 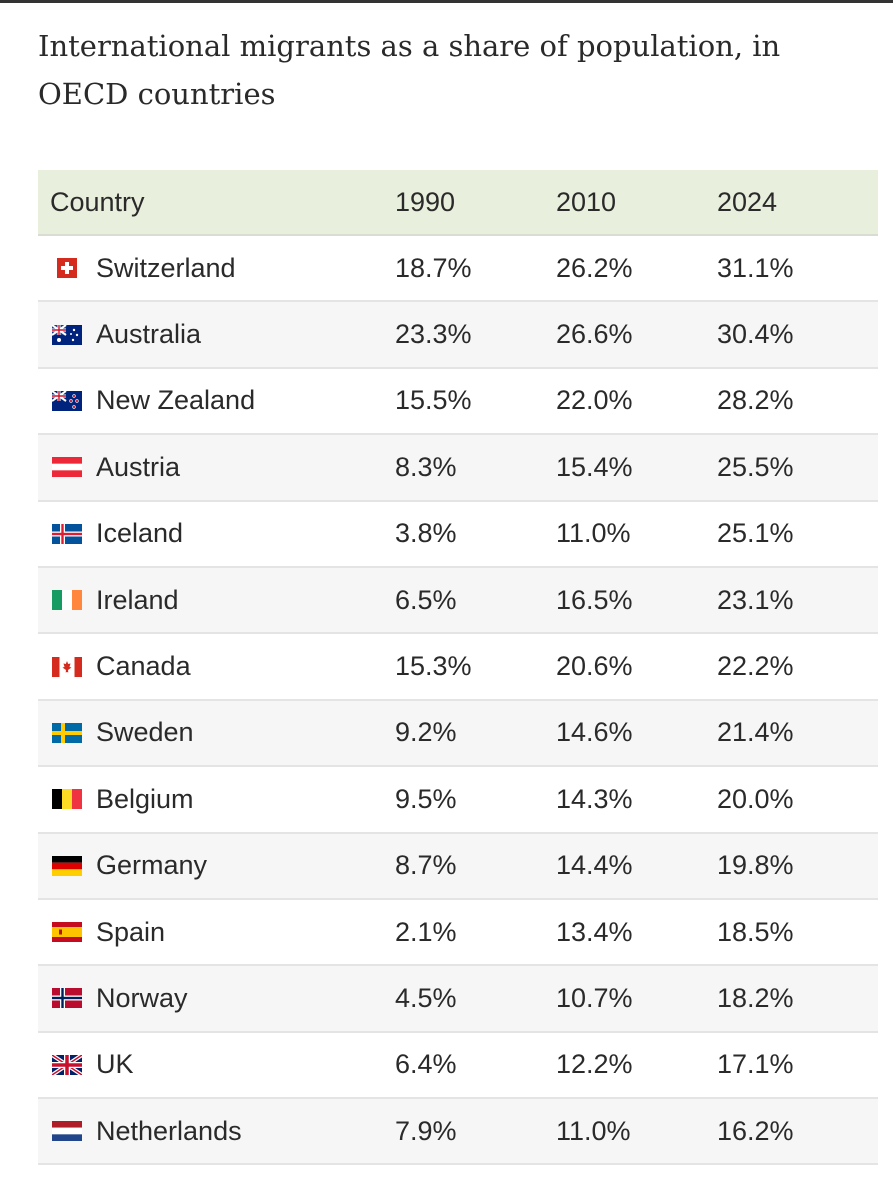 I want to click on iceland-flag-icon, so click(x=67, y=533).